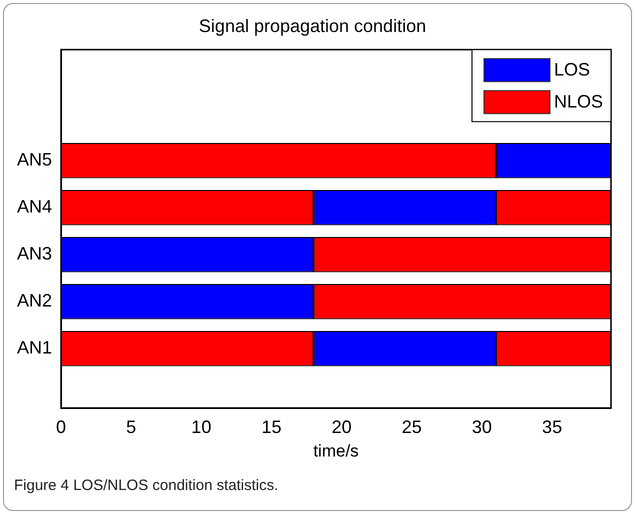  What do you see at coordinates (271, 426) in the screenshot?
I see `x-tick-label: 15` at bounding box center [271, 426].